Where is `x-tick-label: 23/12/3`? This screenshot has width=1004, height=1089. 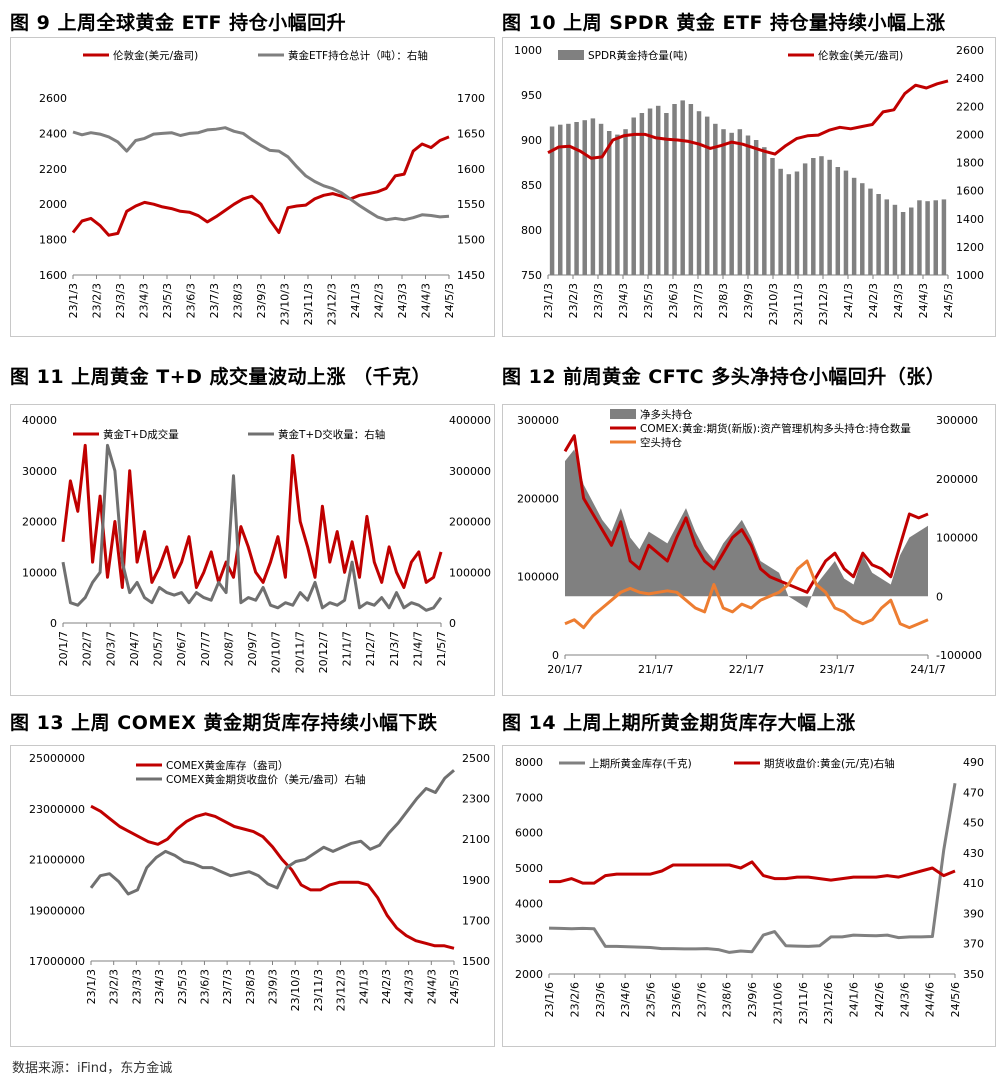
x-tick-label: 23/12/3 is located at coordinates (823, 304).